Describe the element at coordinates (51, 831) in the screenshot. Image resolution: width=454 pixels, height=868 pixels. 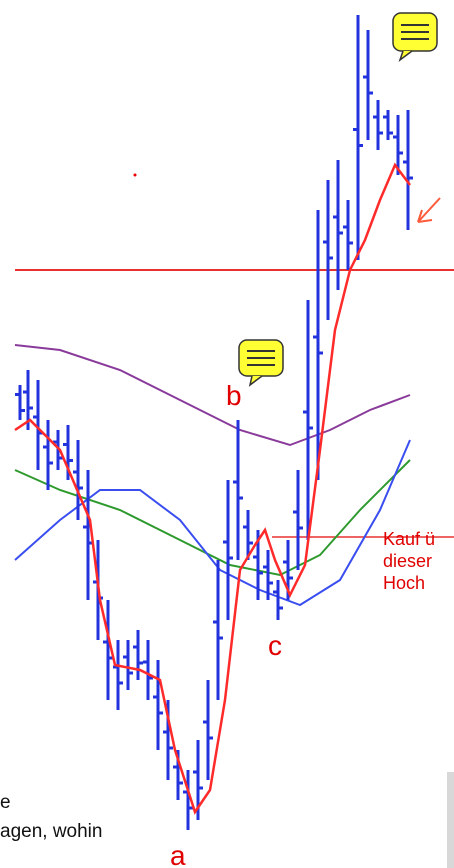
I see `text-fragment: agen, wohin` at that location.